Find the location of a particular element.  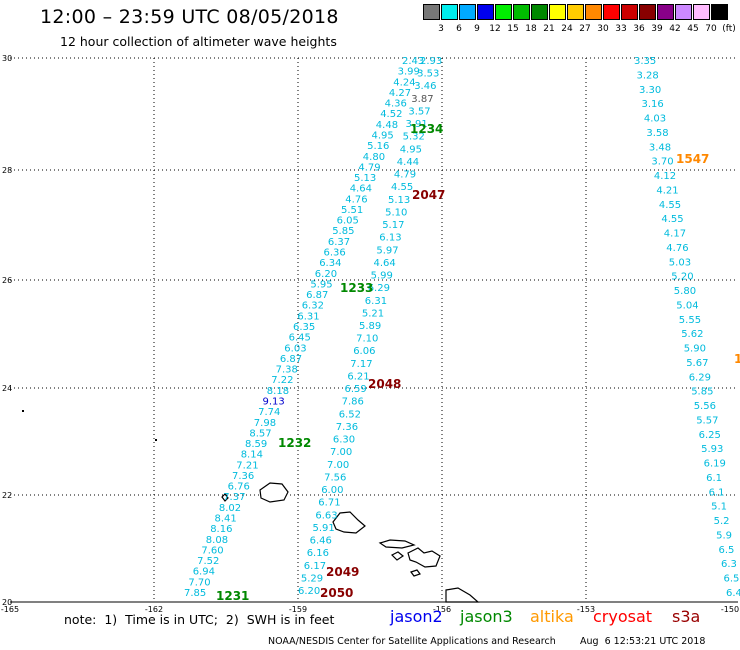

wave-height-value: 7.52 is located at coordinates (208, 561).